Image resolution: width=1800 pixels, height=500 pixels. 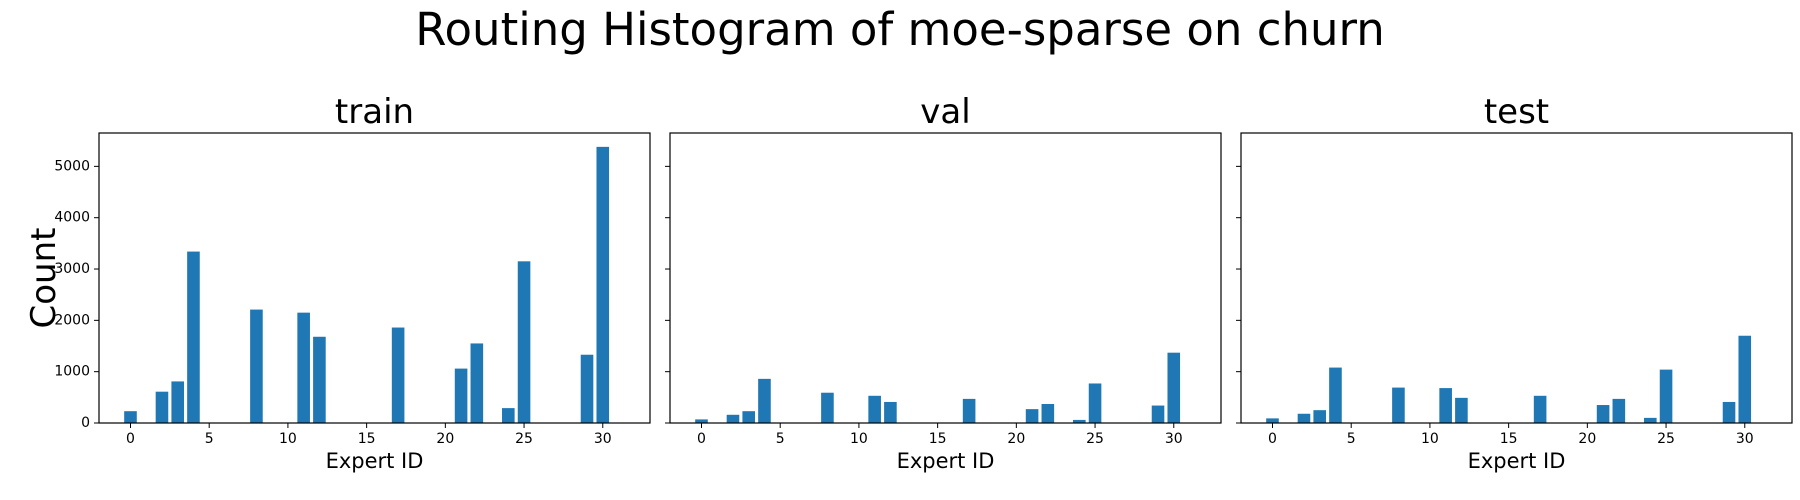 I want to click on y-tick-label: 3000, so click(x=72, y=269).